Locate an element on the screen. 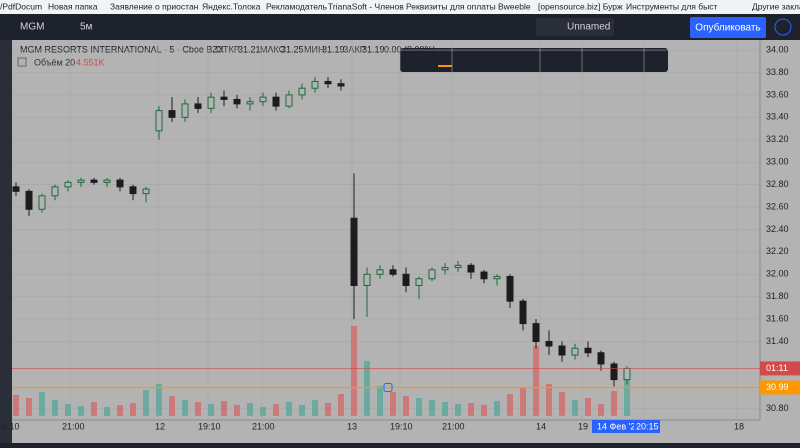  publish-label: Опубликовать is located at coordinates (727, 28).